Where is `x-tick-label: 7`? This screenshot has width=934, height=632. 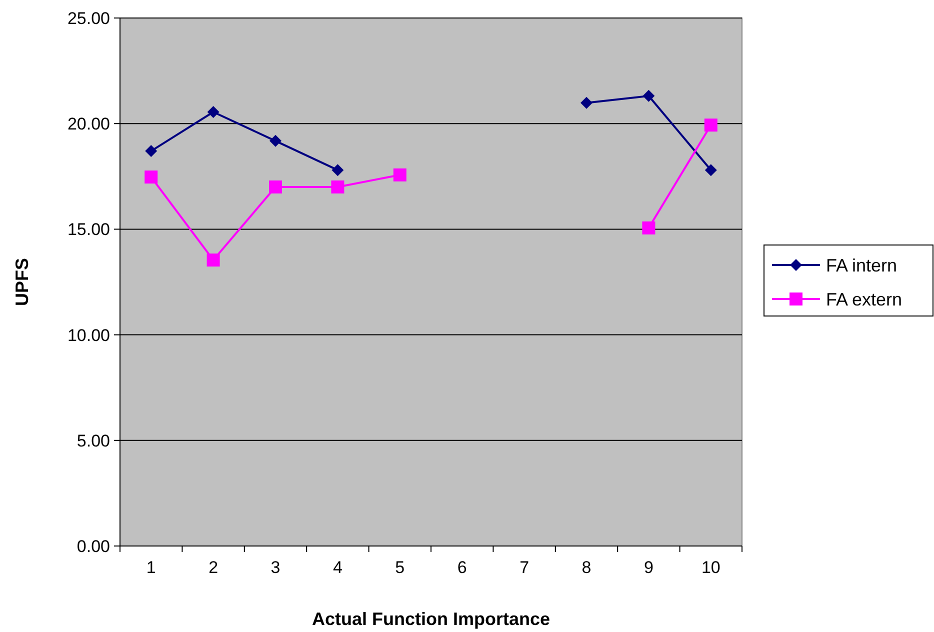
x-tick-label: 7 is located at coordinates (525, 567).